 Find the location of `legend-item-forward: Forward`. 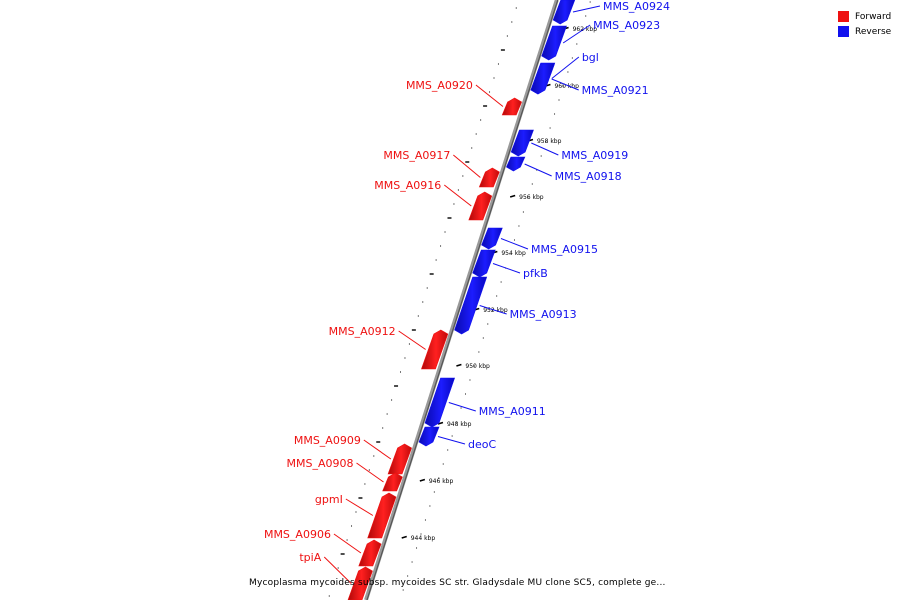

legend-item-forward: Forward is located at coordinates (868, 16).